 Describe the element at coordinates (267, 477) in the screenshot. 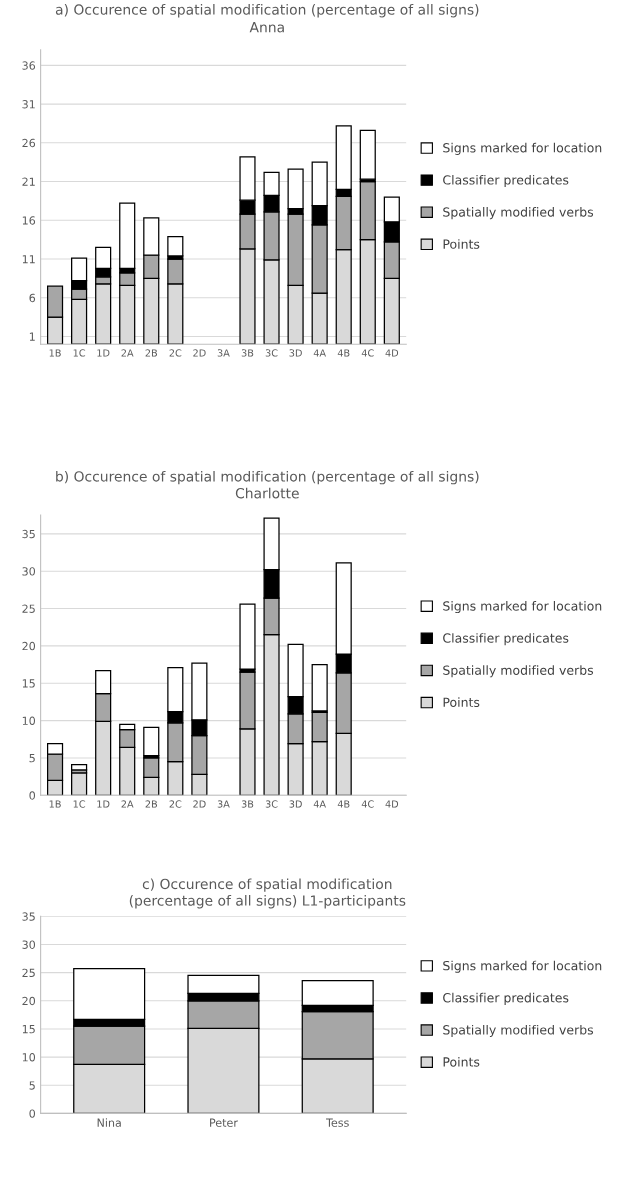

I see `chart-title: b) Occurence of spatial modification (percentage of all signs)` at that location.